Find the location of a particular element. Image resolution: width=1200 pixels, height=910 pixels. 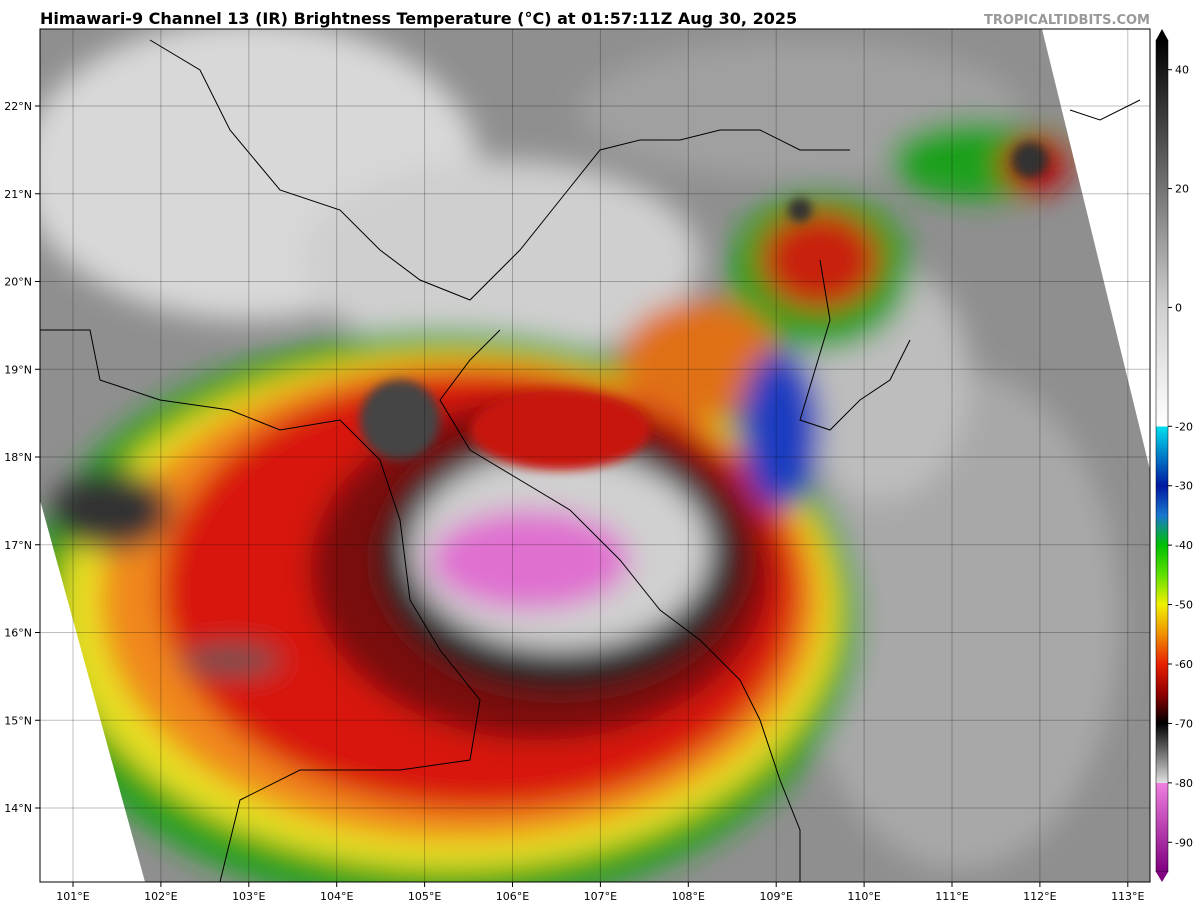

lat-label: 16°N is located at coordinates (18, 633).